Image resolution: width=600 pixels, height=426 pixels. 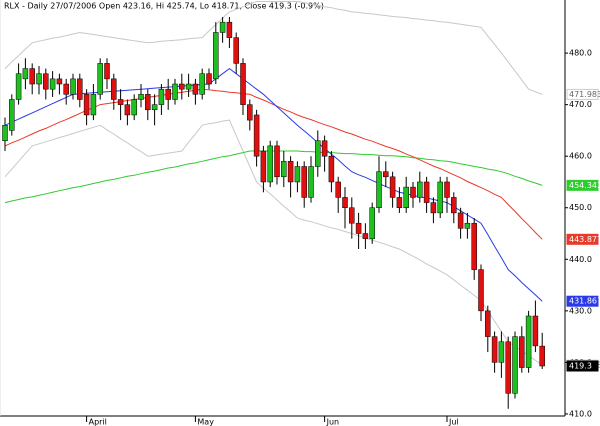 I want to click on last-value-label: 454.343, so click(x=584, y=185).